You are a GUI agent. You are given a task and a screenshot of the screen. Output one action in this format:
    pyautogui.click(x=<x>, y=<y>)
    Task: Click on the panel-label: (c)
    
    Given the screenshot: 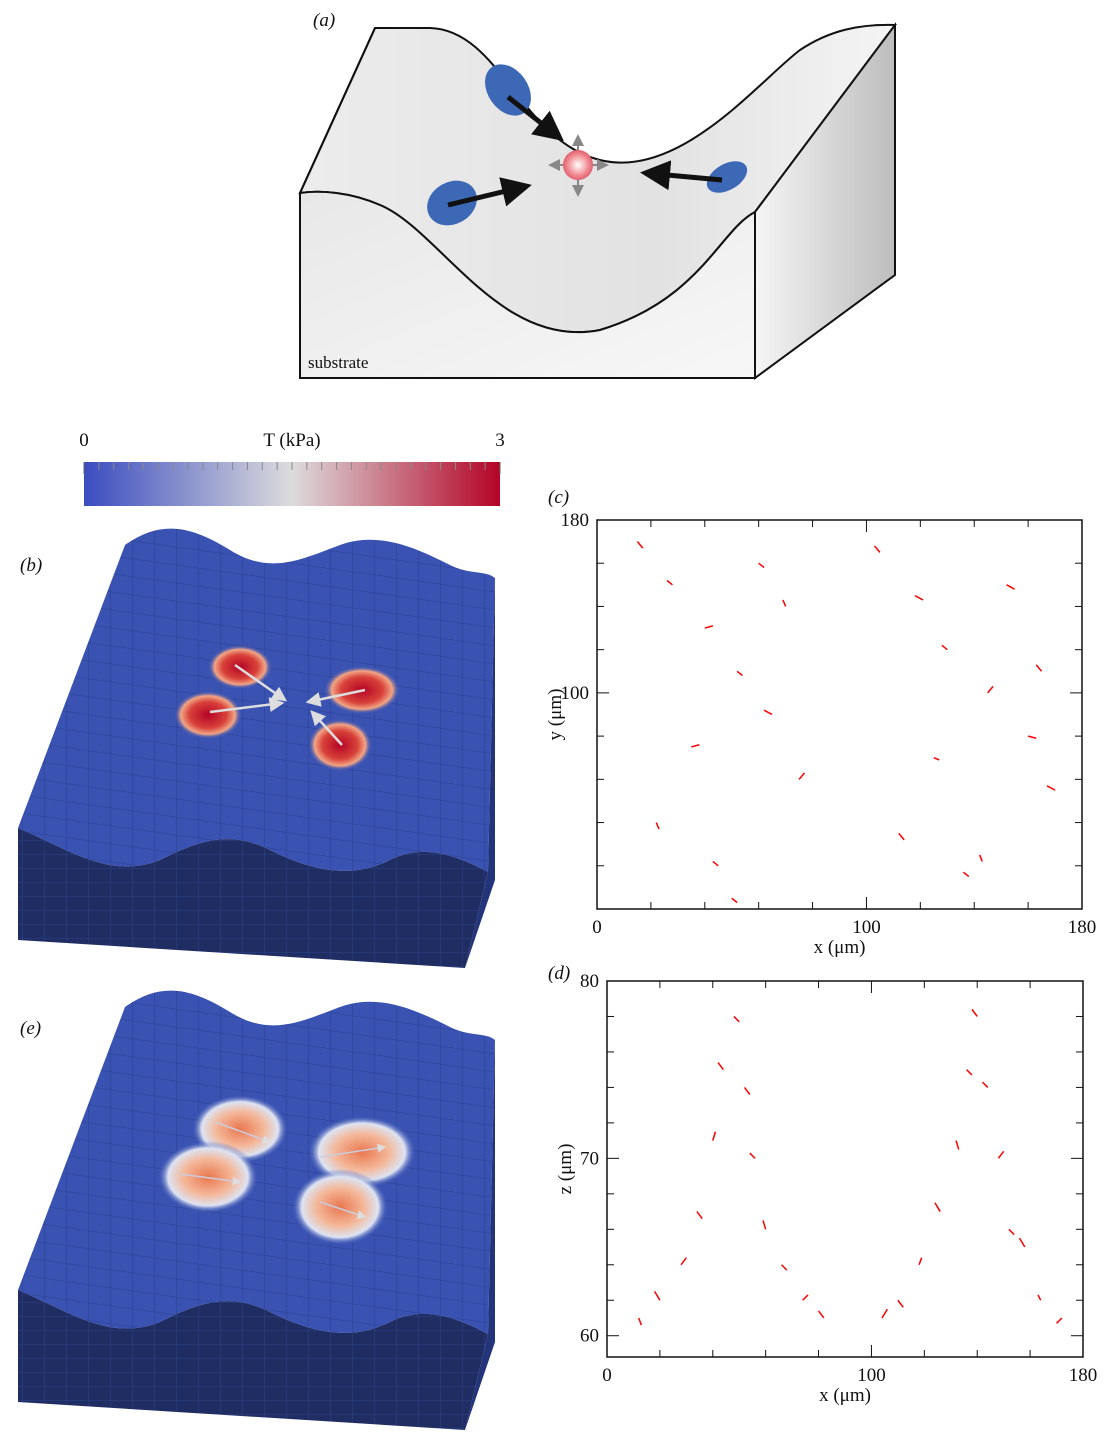 What is the action you would take?
    pyautogui.click(x=558, y=497)
    